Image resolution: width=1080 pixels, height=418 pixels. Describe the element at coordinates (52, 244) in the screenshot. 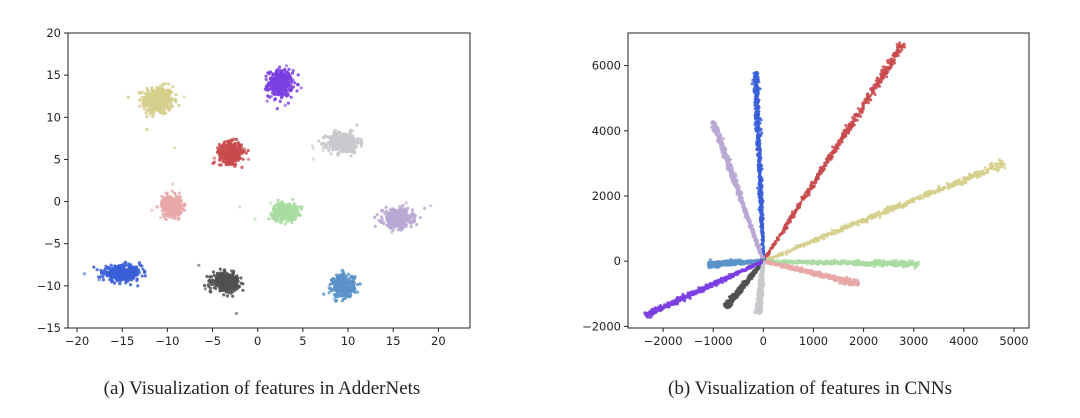

I see `a-ytick-label: −5` at that location.